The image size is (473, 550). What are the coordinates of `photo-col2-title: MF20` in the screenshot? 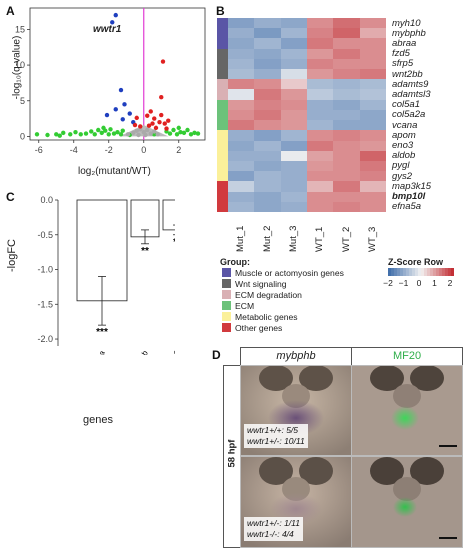 It's located at (407, 356).